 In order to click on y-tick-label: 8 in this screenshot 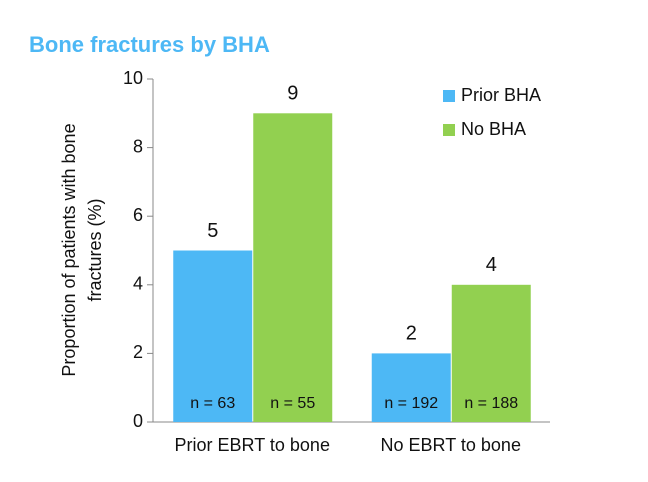, I will do `click(138, 146)`.